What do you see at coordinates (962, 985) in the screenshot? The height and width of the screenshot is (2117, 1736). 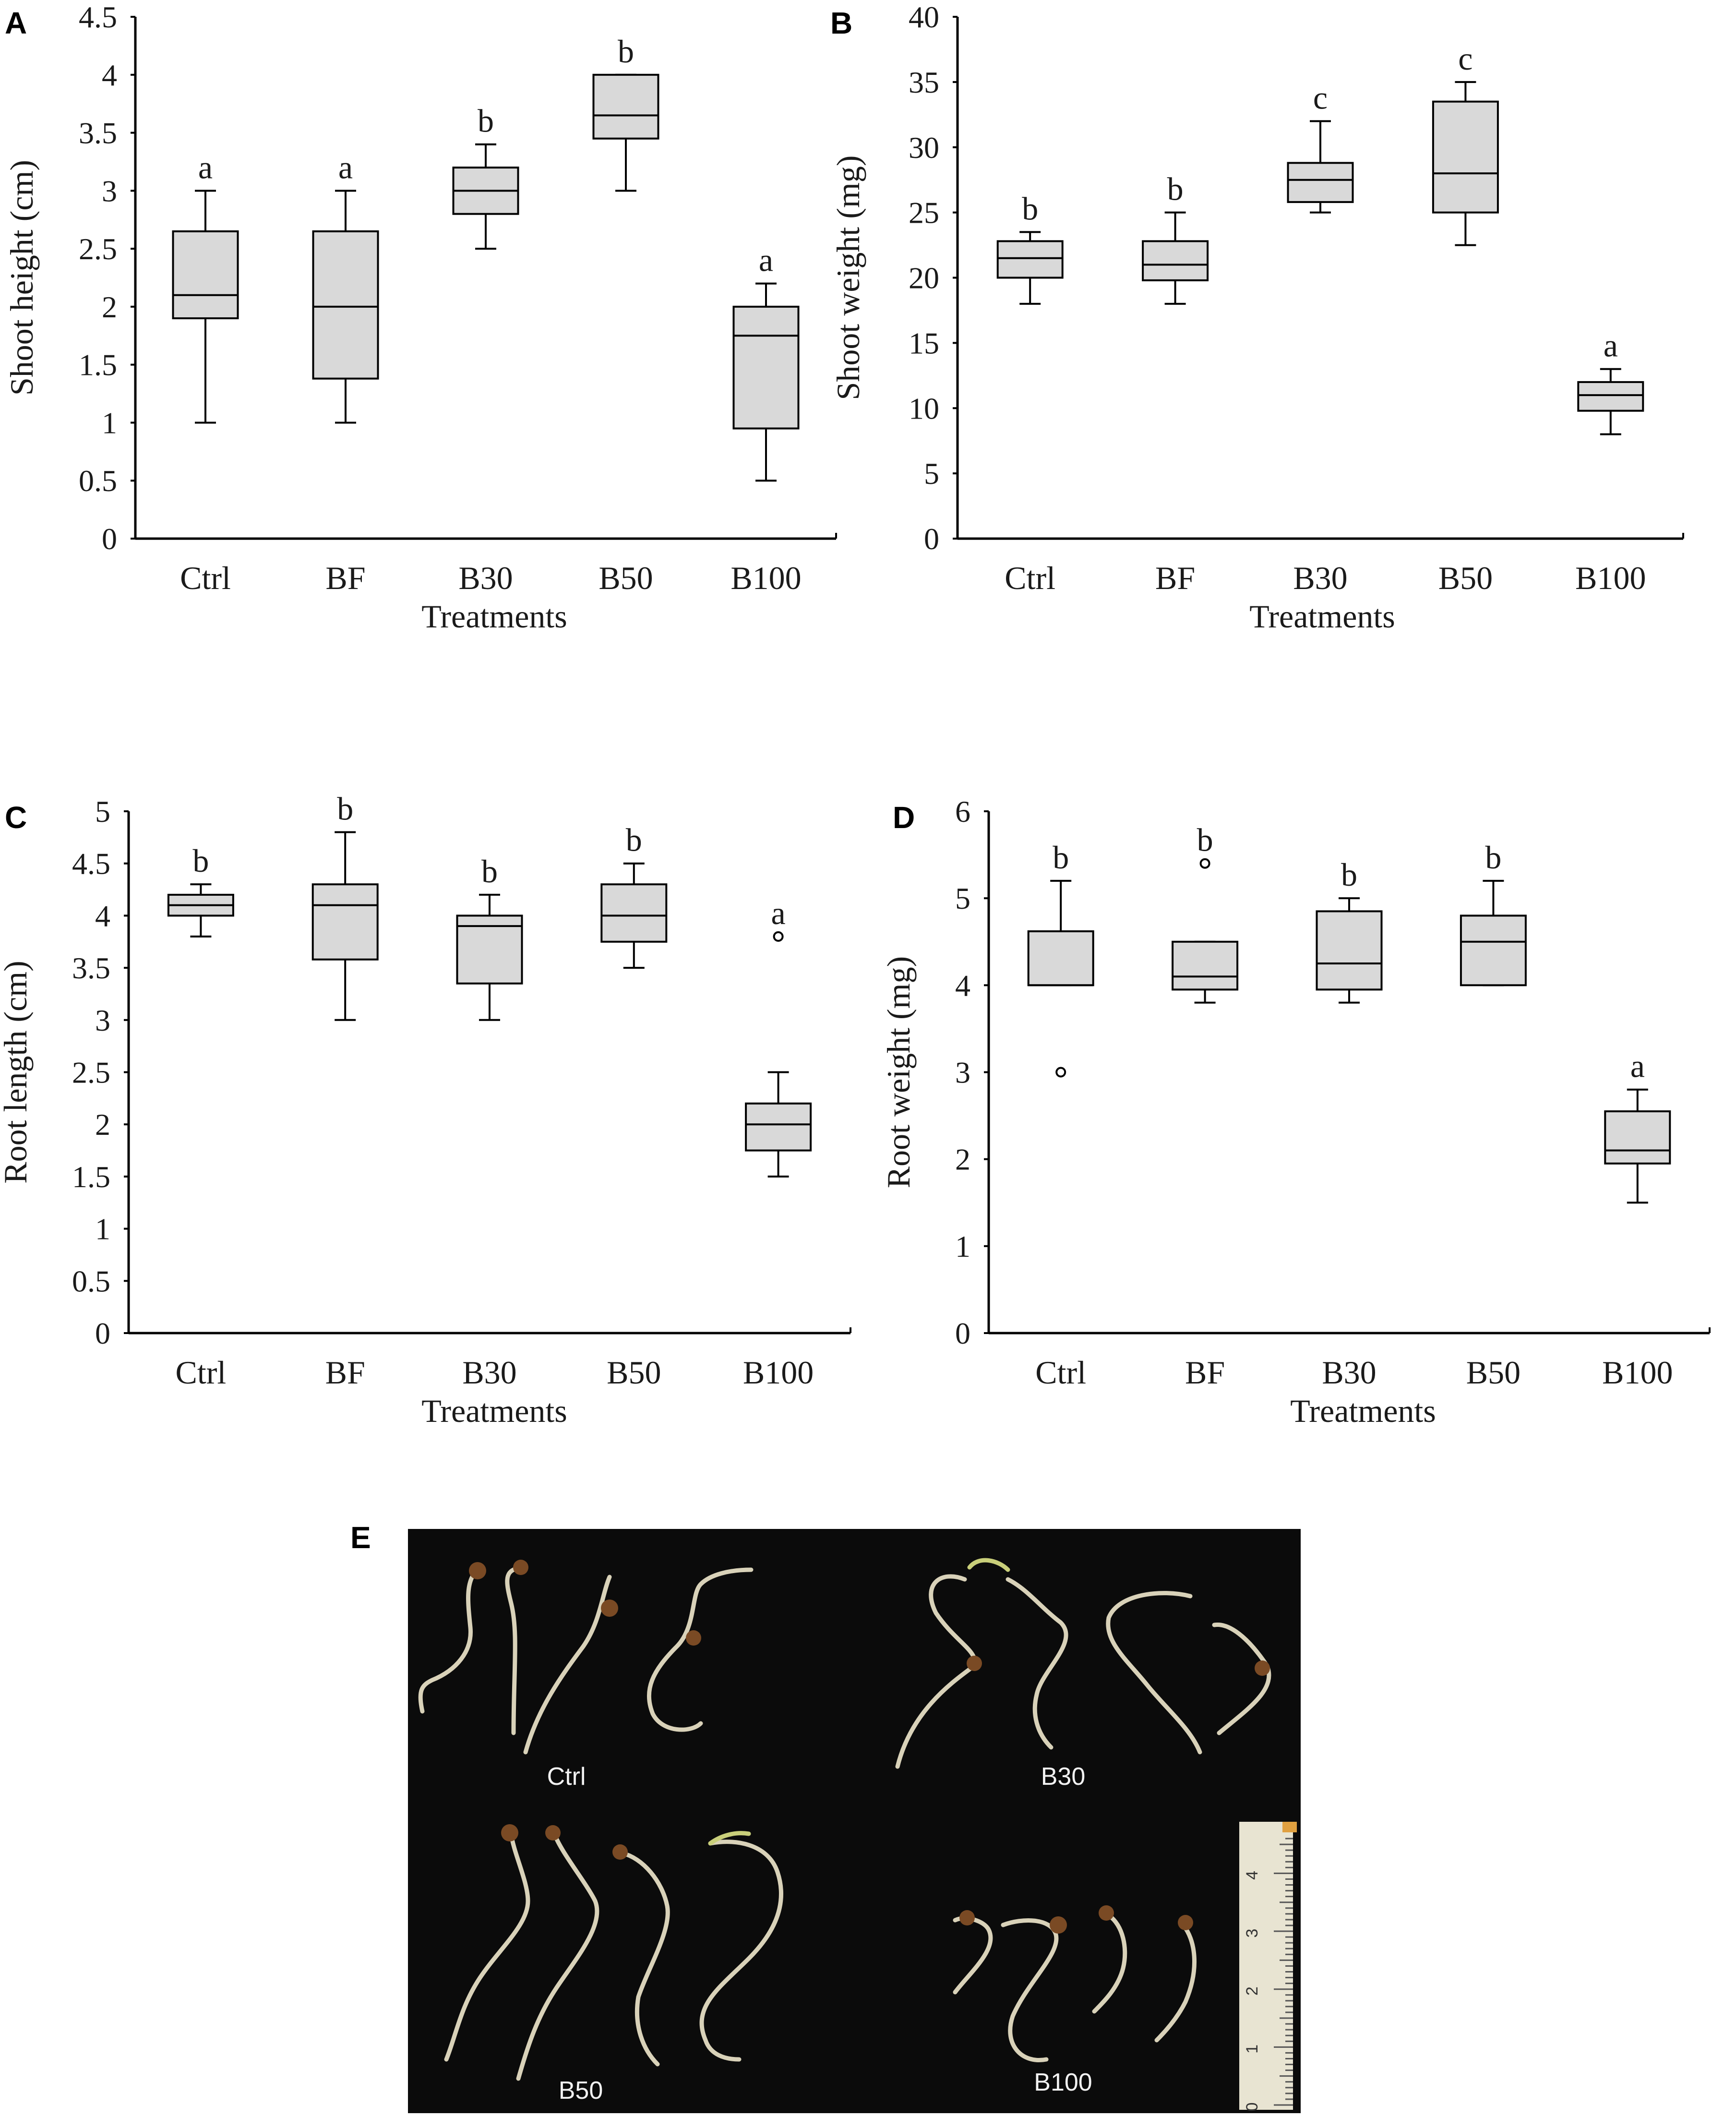 I see `chart-d-y-tick-label: 4` at bounding box center [962, 985].